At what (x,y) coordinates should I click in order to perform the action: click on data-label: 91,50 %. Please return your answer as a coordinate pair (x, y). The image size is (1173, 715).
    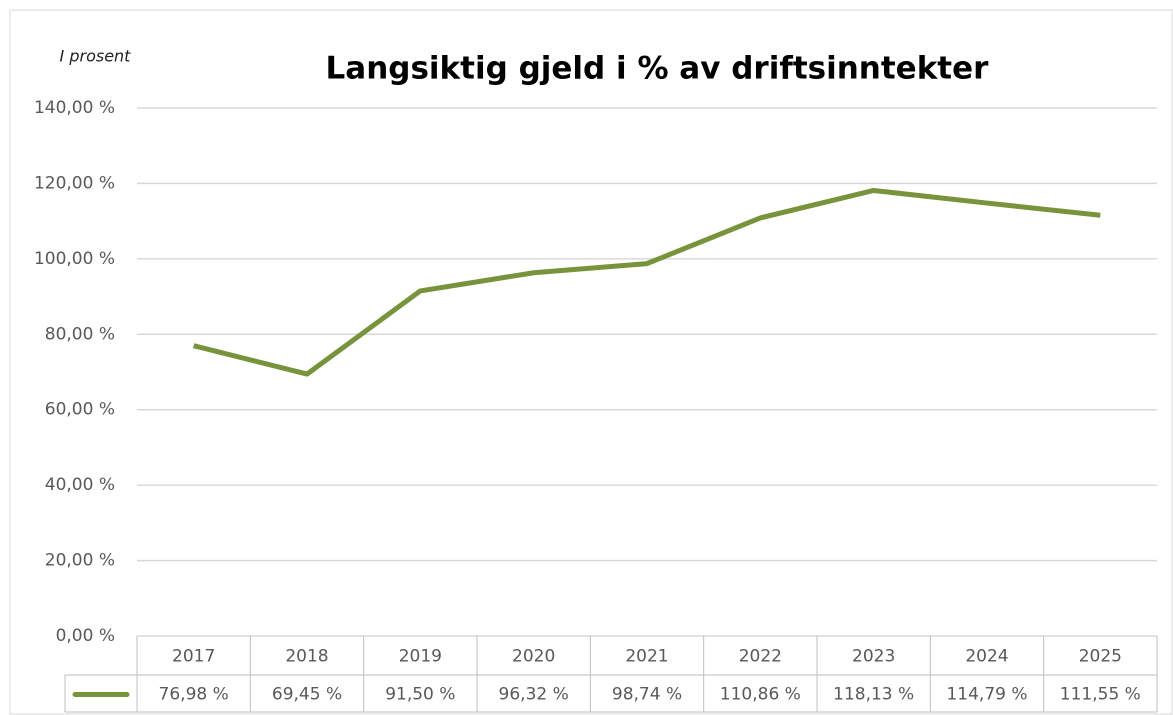
    Looking at the image, I should click on (420, 695).